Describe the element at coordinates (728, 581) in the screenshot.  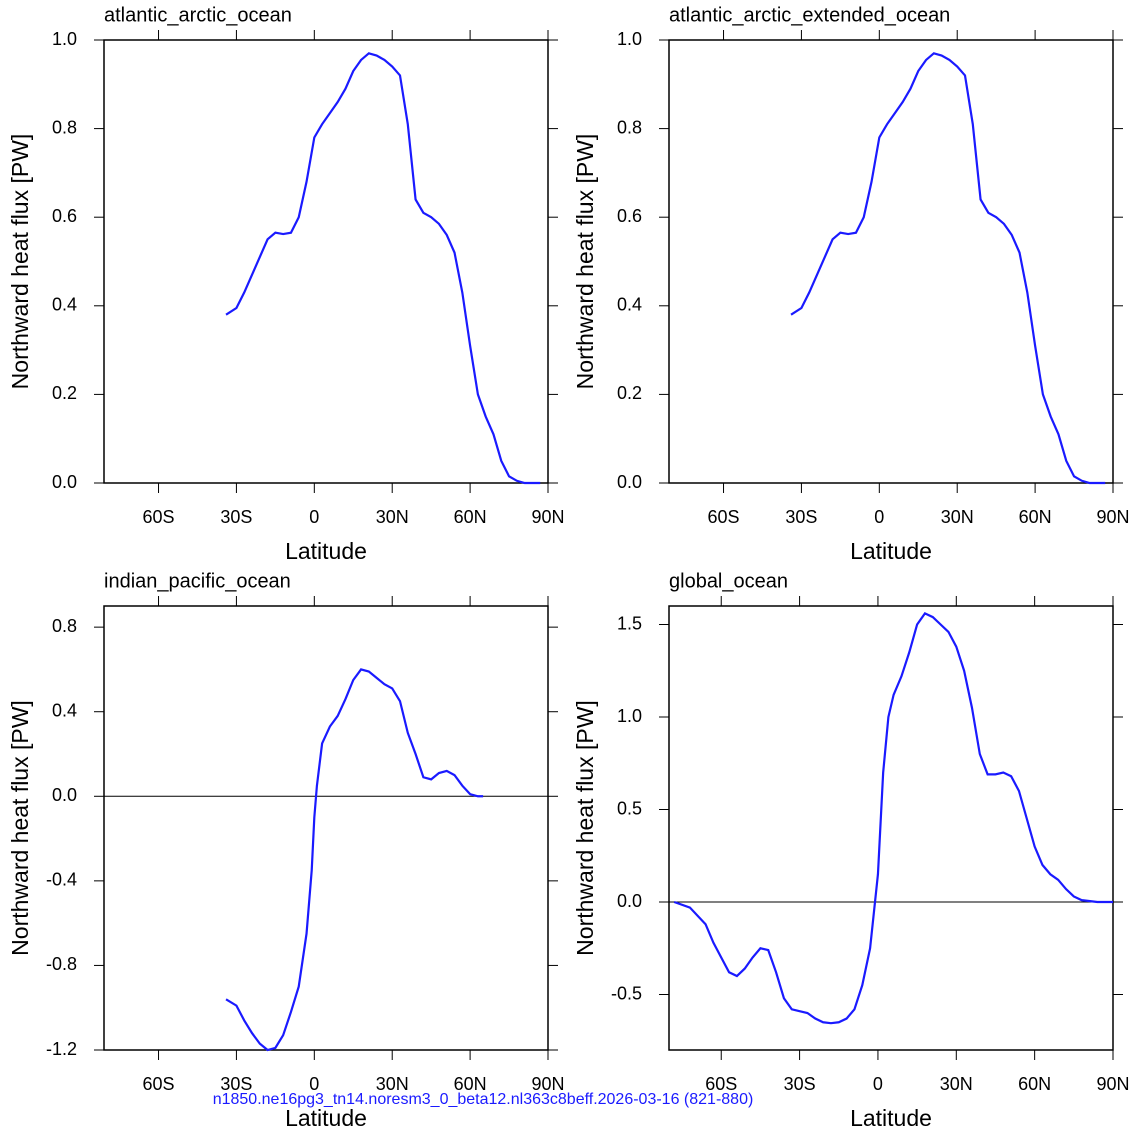
I see `panel-title: global_ocean` at that location.